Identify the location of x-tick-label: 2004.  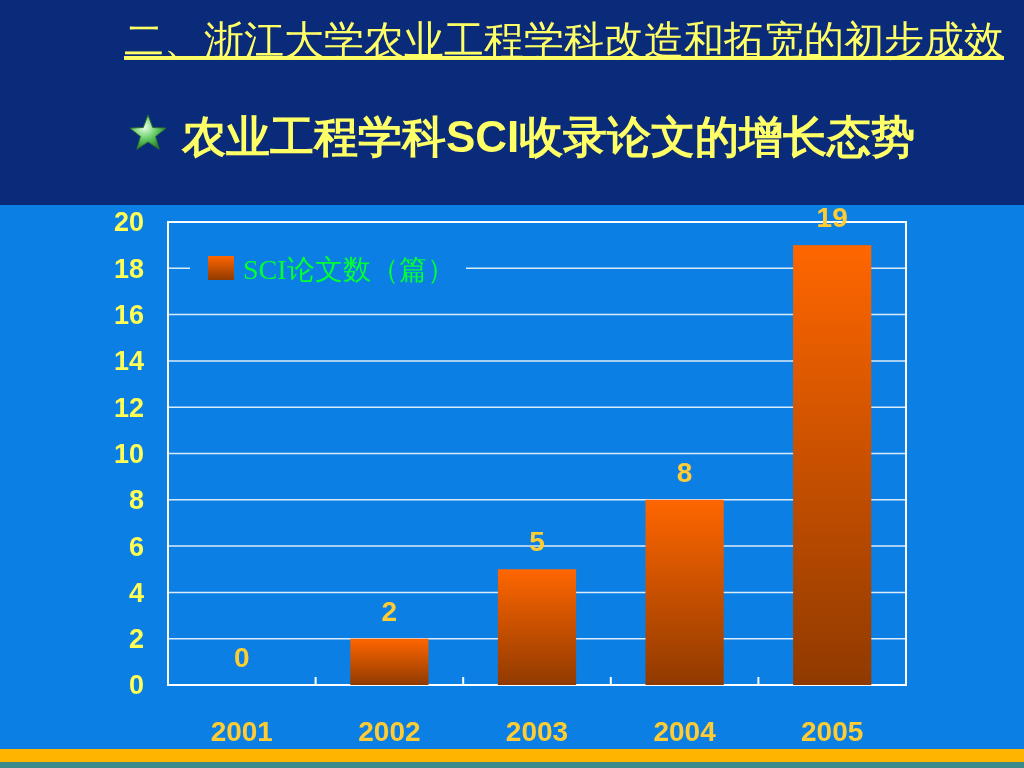
(685, 731).